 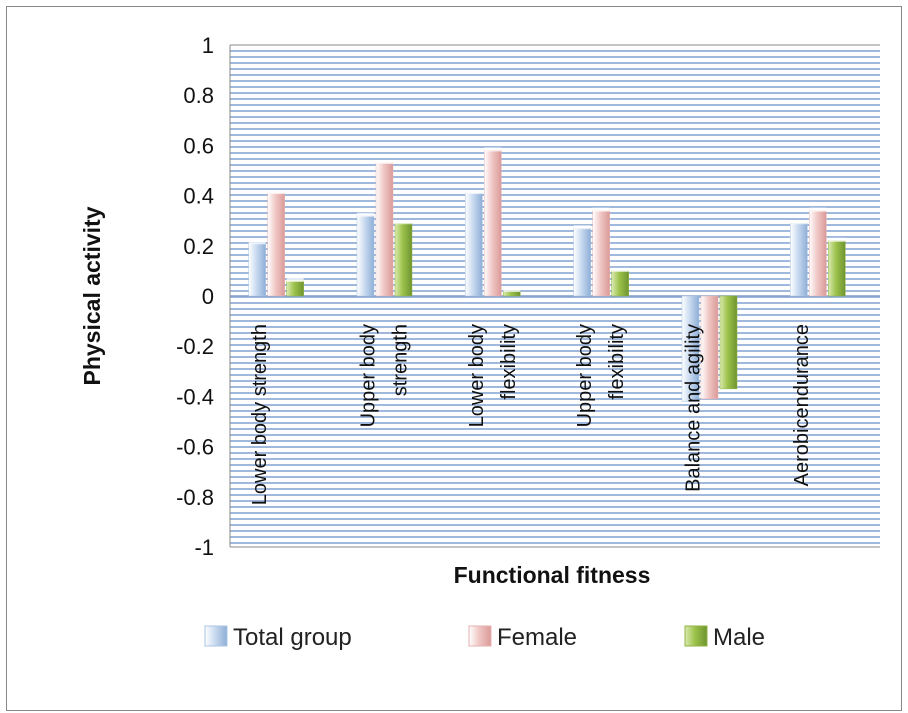 I want to click on y-tick-label: -0.2, so click(x=195, y=346).